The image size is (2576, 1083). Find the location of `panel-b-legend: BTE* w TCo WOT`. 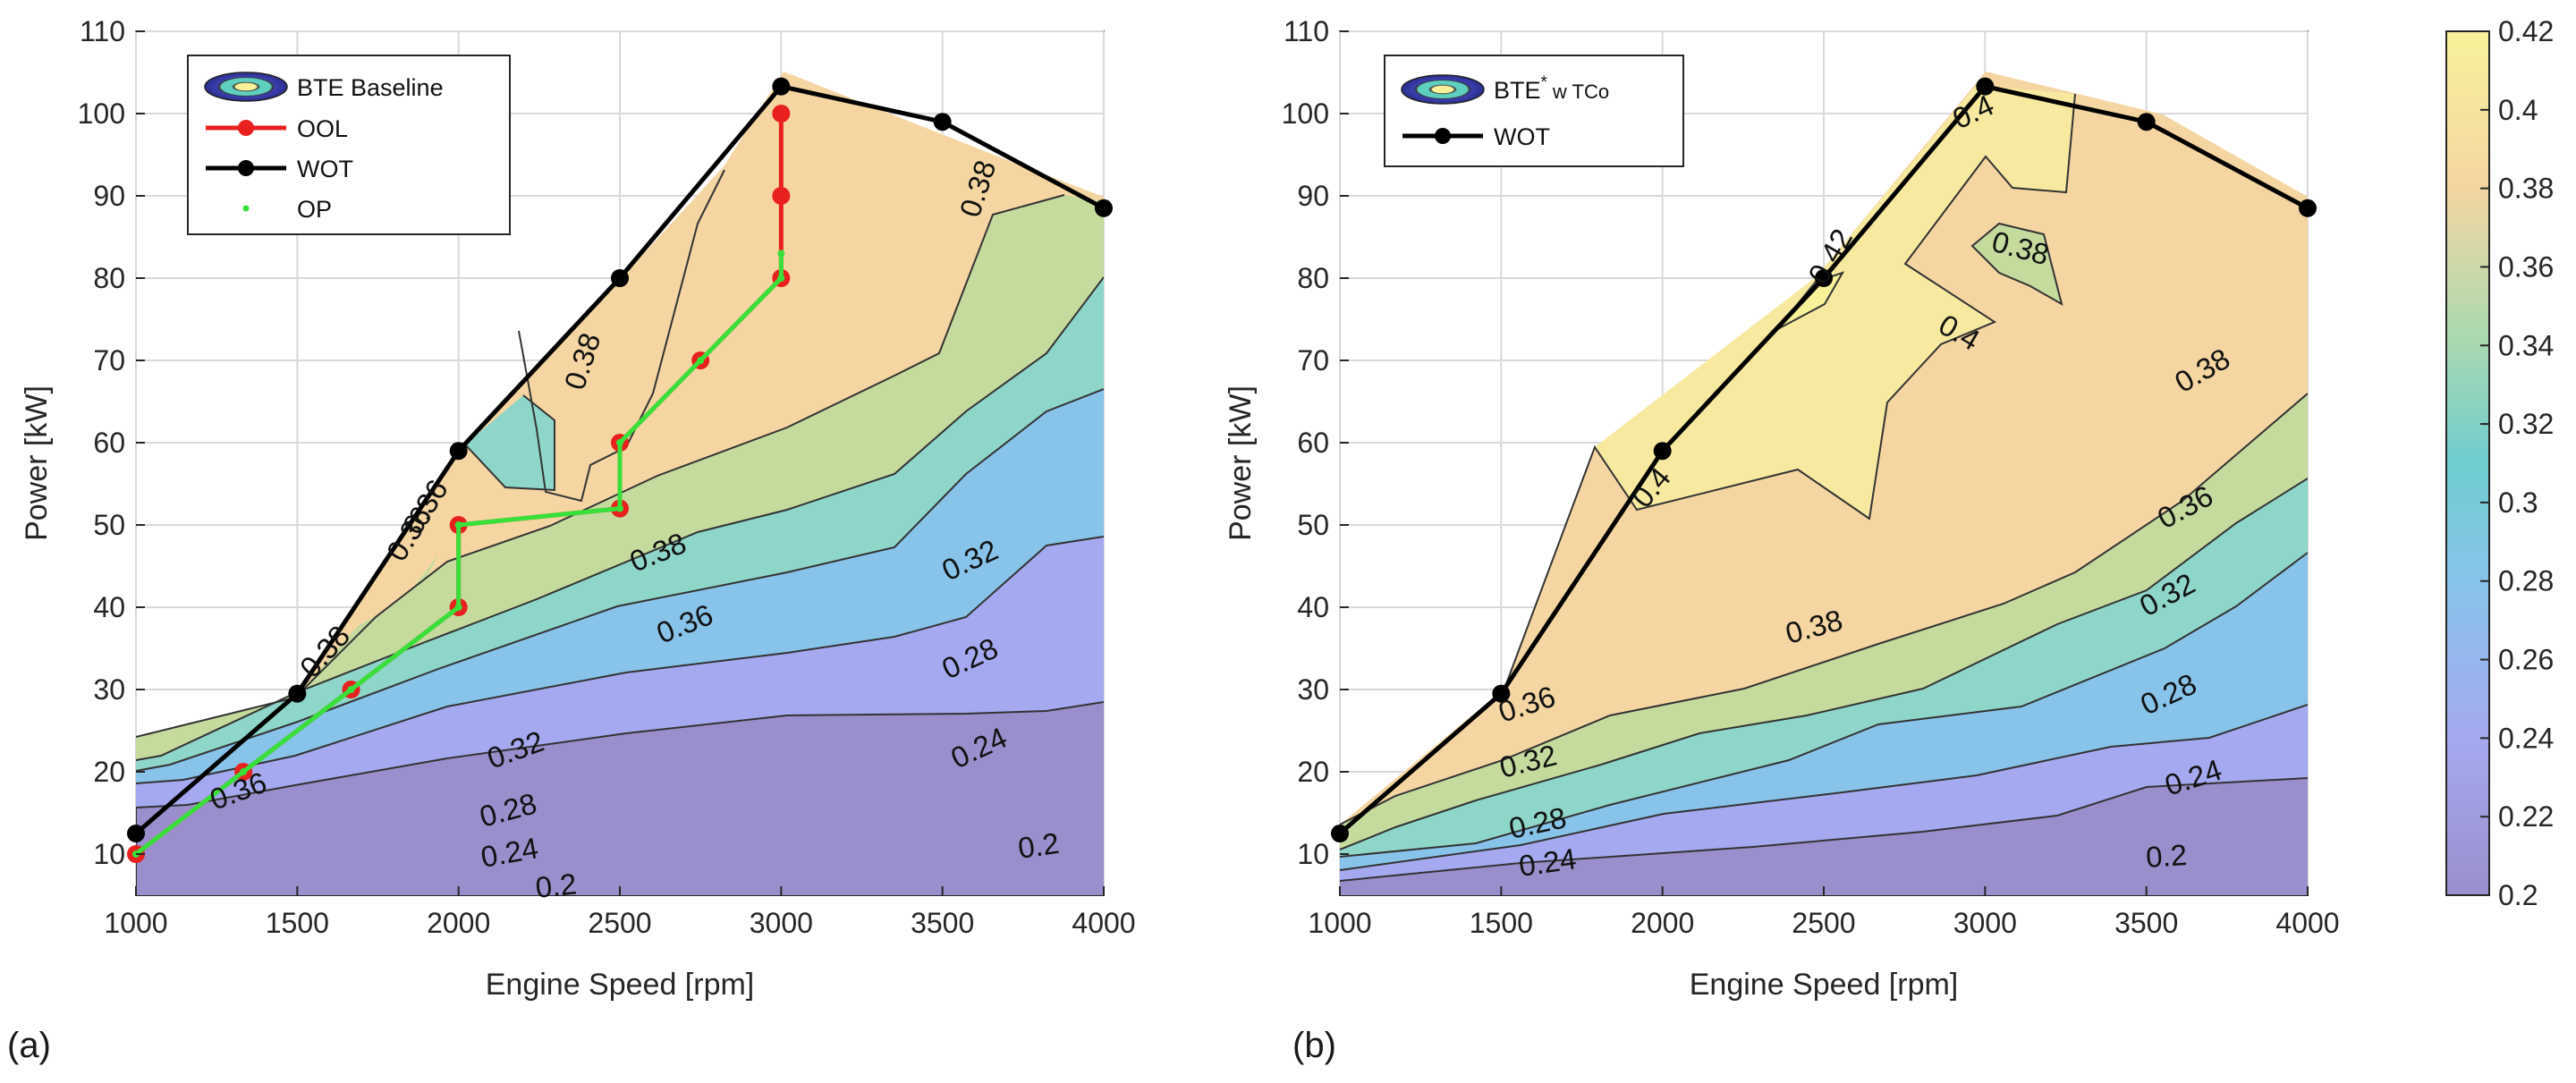

panel-b-legend: BTE* w TCo WOT is located at coordinates (1534, 111).